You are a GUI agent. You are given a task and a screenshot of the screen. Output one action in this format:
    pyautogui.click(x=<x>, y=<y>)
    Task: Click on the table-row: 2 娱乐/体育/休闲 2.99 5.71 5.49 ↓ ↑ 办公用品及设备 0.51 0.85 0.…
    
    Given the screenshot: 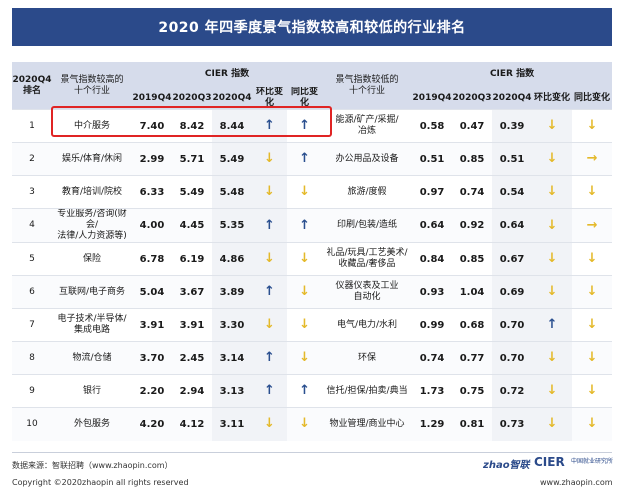 What is the action you would take?
    pyautogui.click(x=312, y=159)
    